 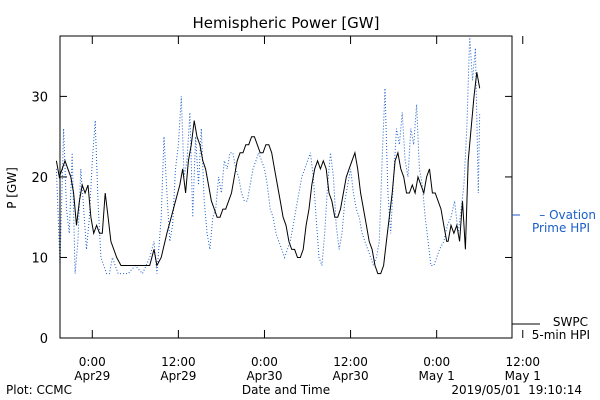 What do you see at coordinates (437, 376) in the screenshot?
I see `x-tick-date-4: May 1` at bounding box center [437, 376].